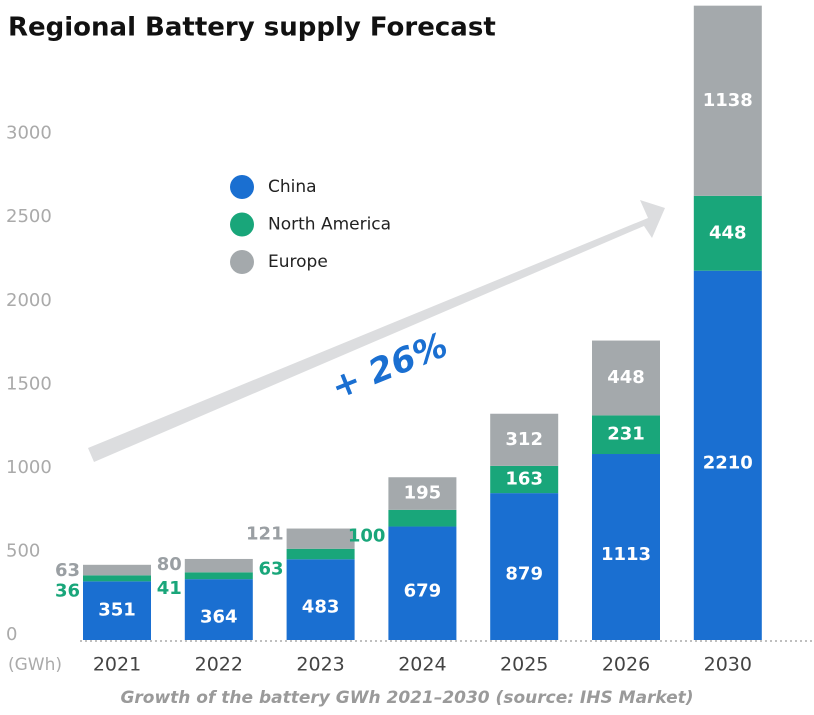 This screenshot has width=814, height=715. Describe the element at coordinates (29, 467) in the screenshot. I see `y-tick-label: 1000` at that location.